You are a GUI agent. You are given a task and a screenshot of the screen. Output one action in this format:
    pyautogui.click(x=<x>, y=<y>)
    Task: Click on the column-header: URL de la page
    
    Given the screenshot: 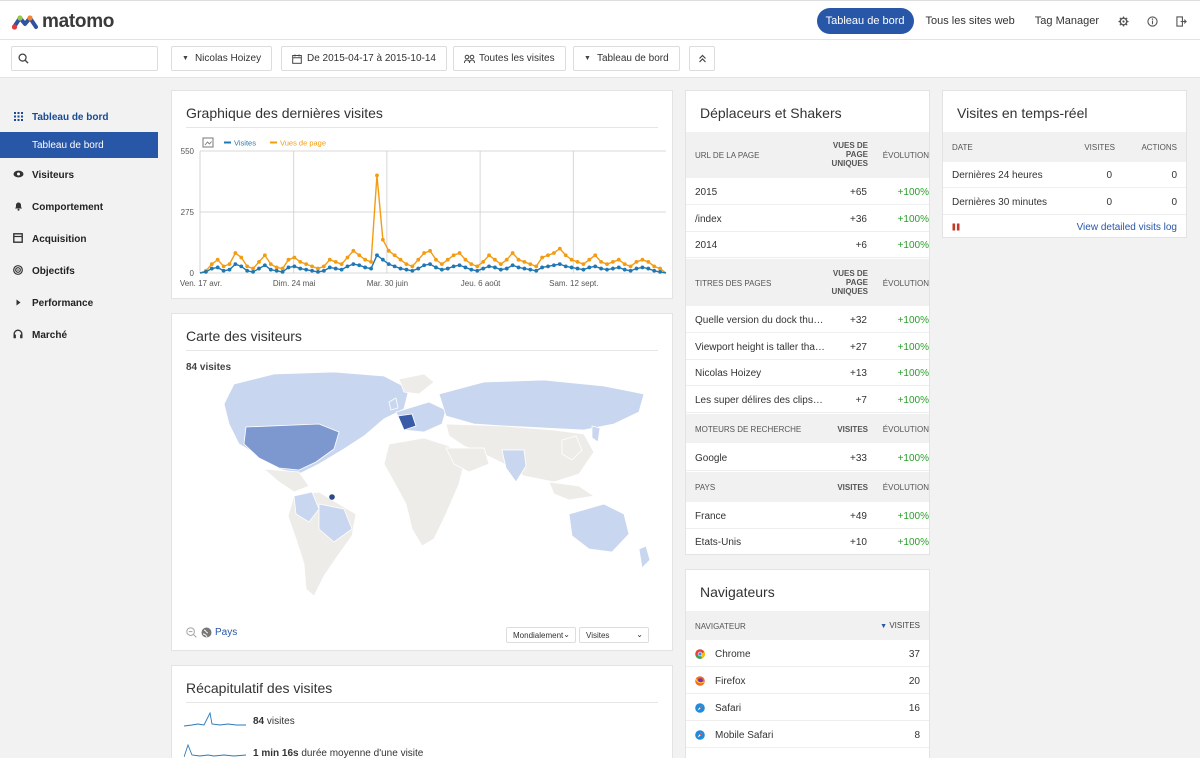 What is the action you would take?
    pyautogui.click(x=727, y=155)
    